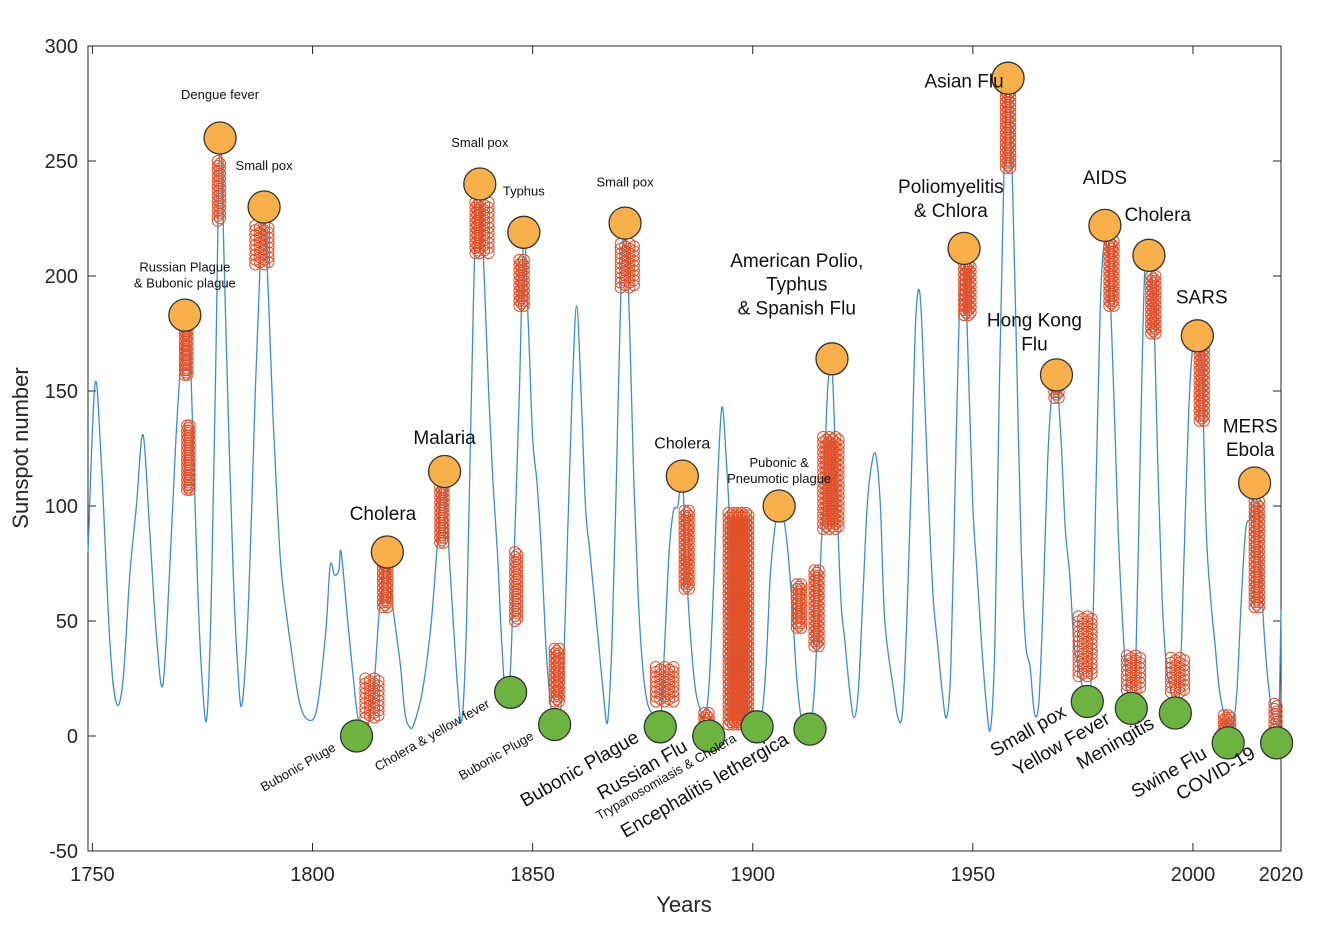 The image size is (1318, 934). What do you see at coordinates (683, 904) in the screenshot?
I see `x-axis-label: Years` at bounding box center [683, 904].